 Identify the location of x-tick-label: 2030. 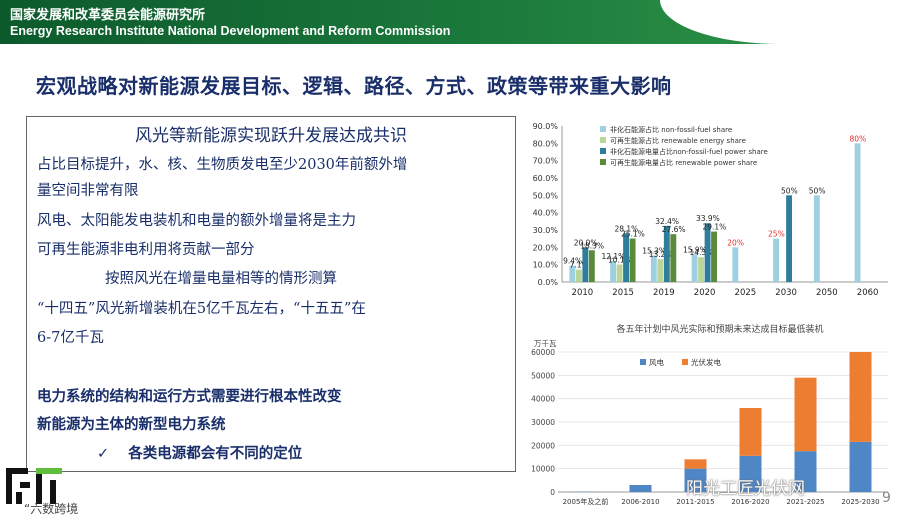
(786, 293).